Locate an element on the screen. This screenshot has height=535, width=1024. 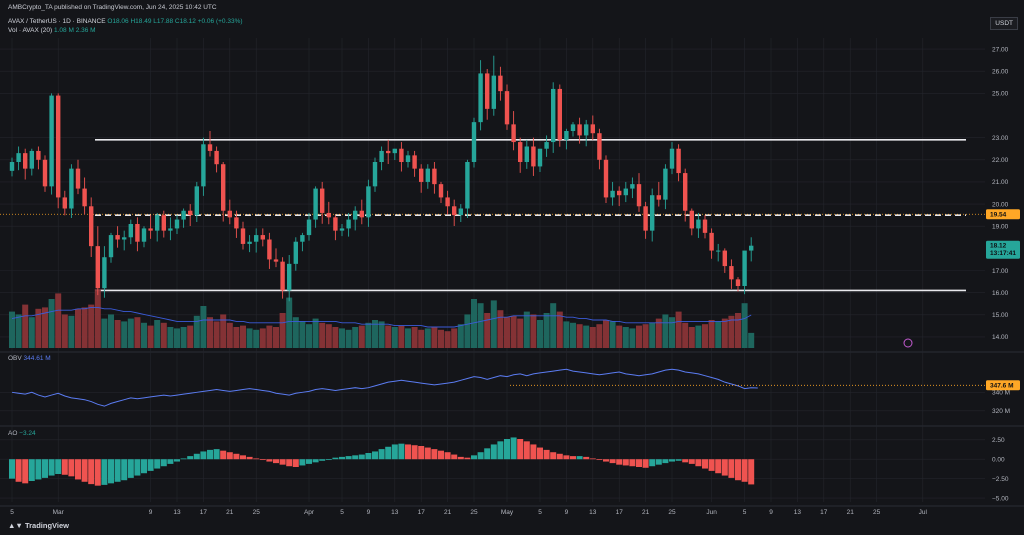
x-tick-label: Mar is located at coordinates (59, 512).